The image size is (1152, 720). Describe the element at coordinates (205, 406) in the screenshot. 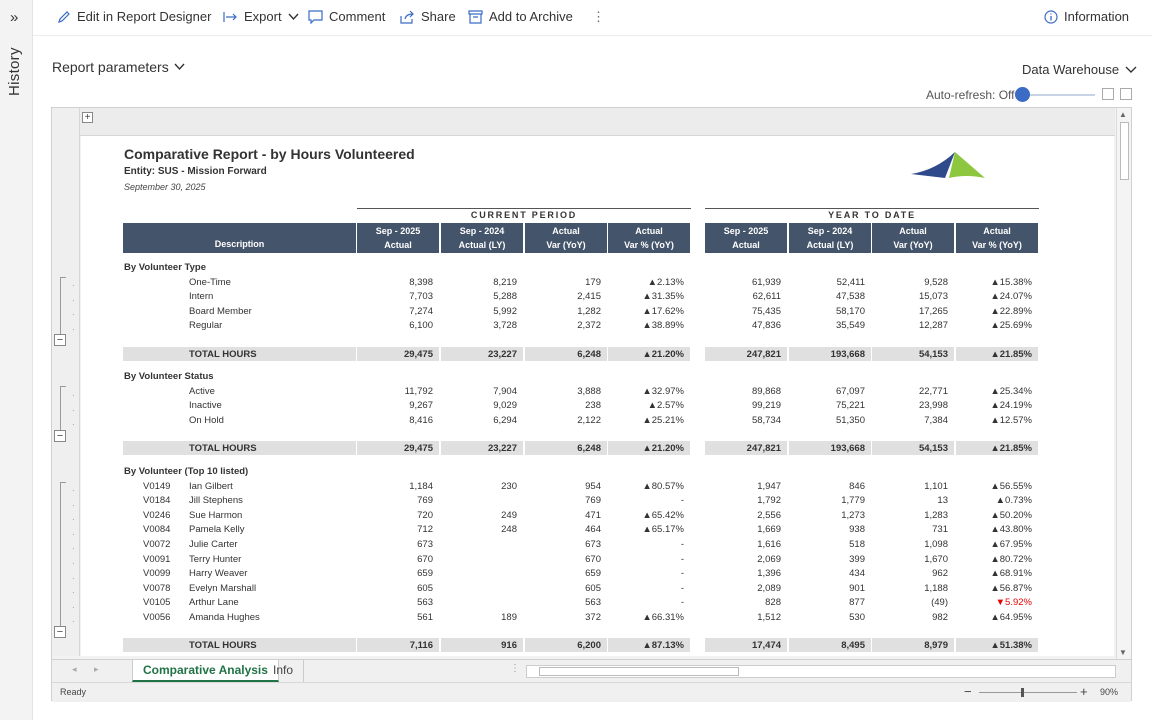

I see `row-label: Inactive` at that location.